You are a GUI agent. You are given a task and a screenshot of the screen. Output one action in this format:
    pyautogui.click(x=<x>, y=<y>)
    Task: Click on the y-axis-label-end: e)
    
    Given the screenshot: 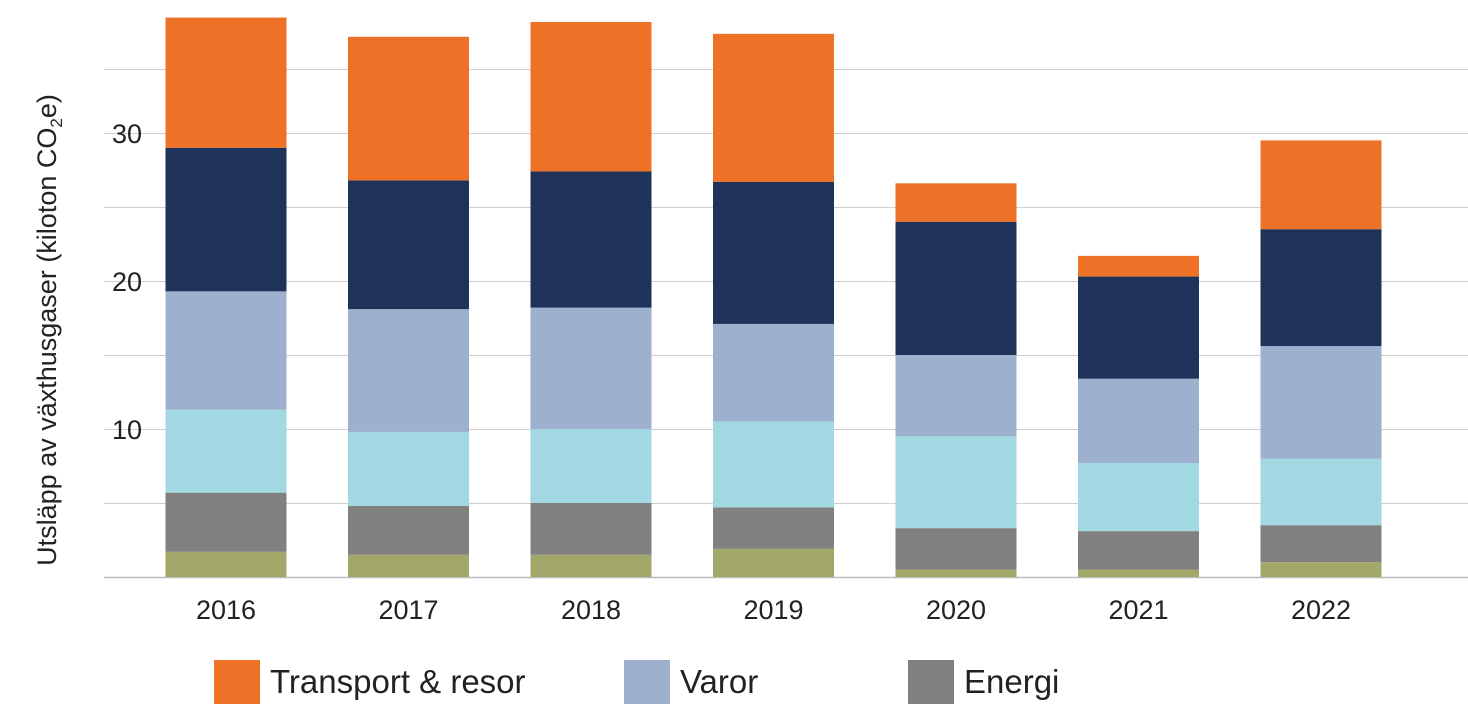 What is the action you would take?
    pyautogui.click(x=47, y=106)
    